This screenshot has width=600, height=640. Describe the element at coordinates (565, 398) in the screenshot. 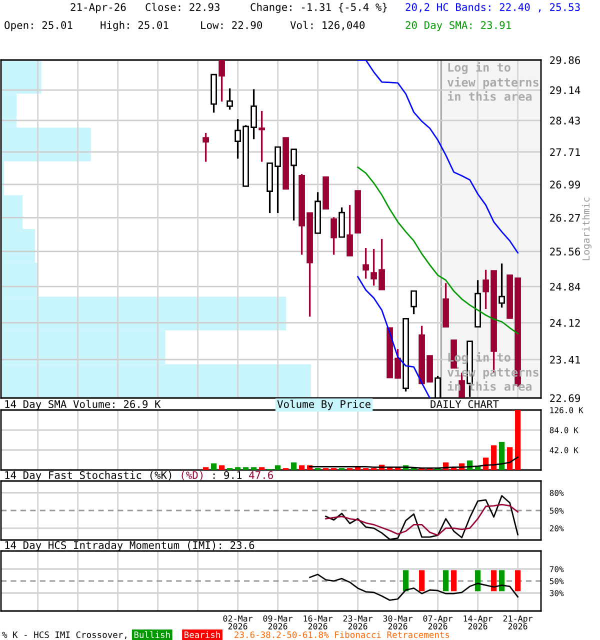

I see `y-tick-label: 22.69` at that location.